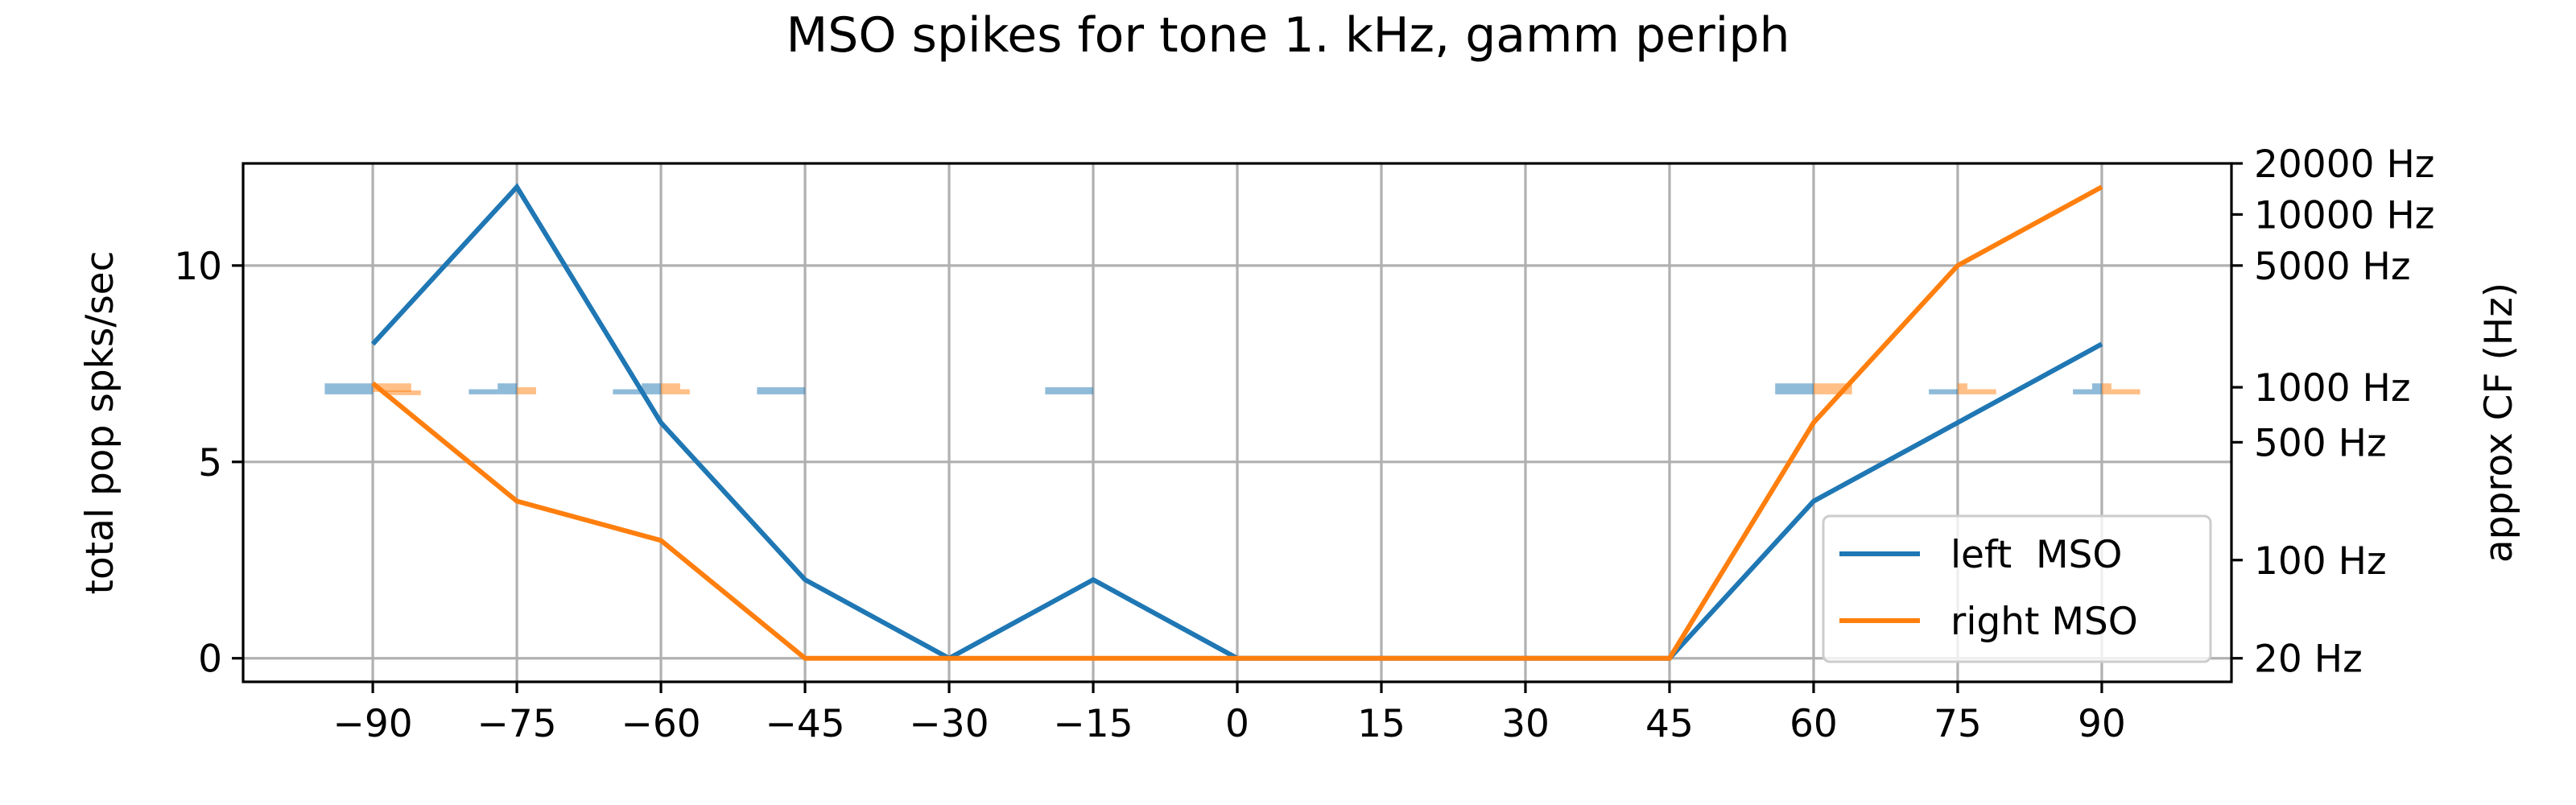  I want to click on y-axis-ticks: 0 5 10, so click(208, 463).